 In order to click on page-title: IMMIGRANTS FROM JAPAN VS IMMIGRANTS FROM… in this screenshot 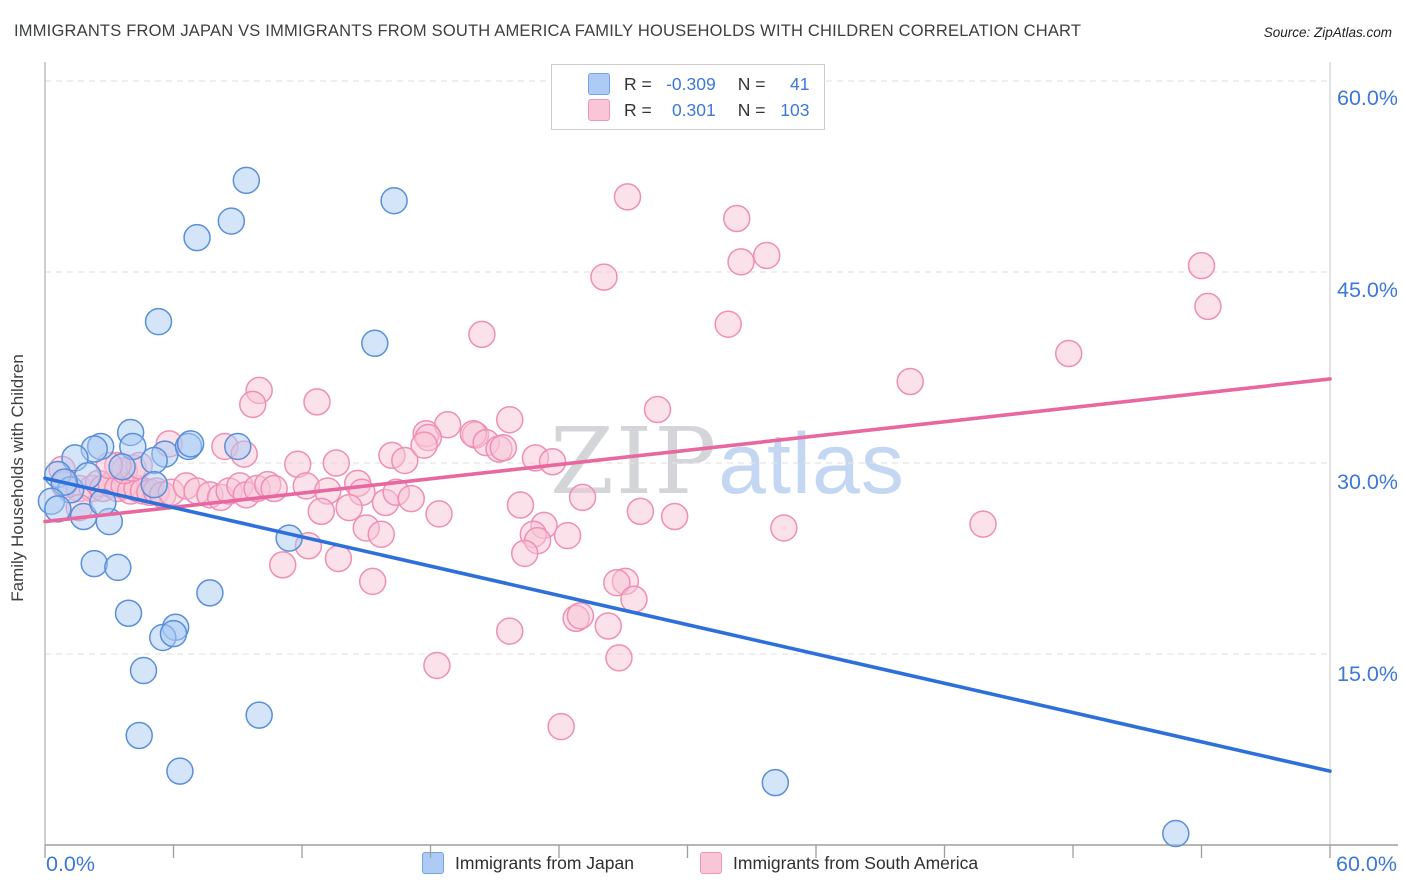, I will do `click(548, 31)`.